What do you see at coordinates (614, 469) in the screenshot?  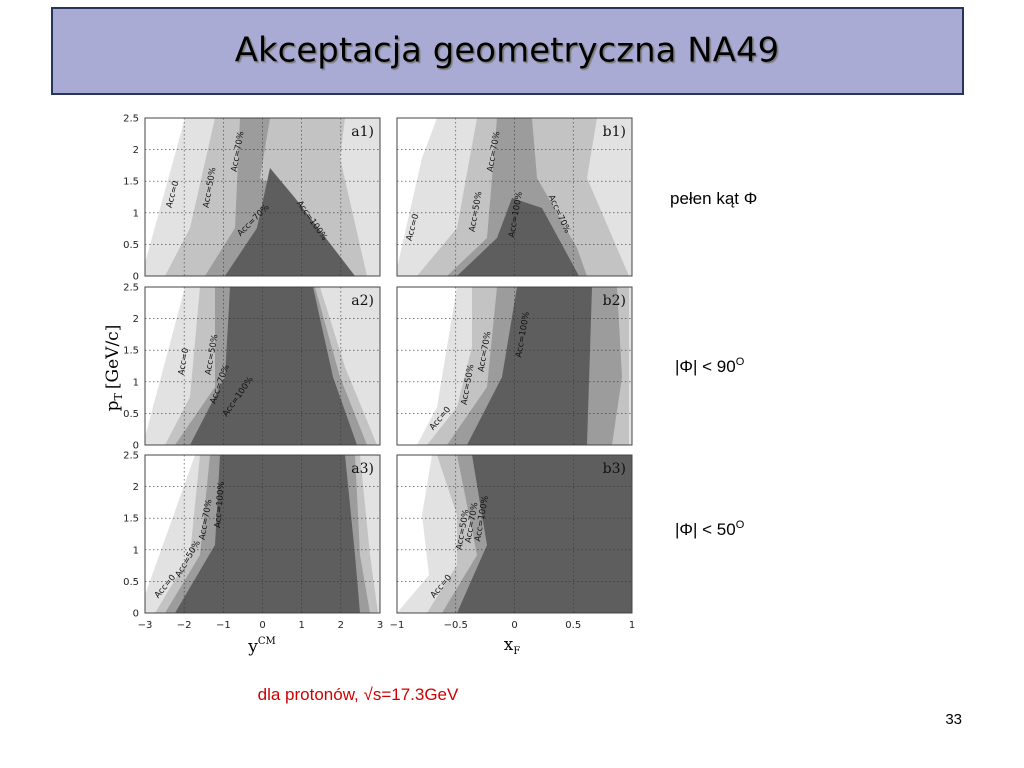 I see `panel-label: b3)` at bounding box center [614, 469].